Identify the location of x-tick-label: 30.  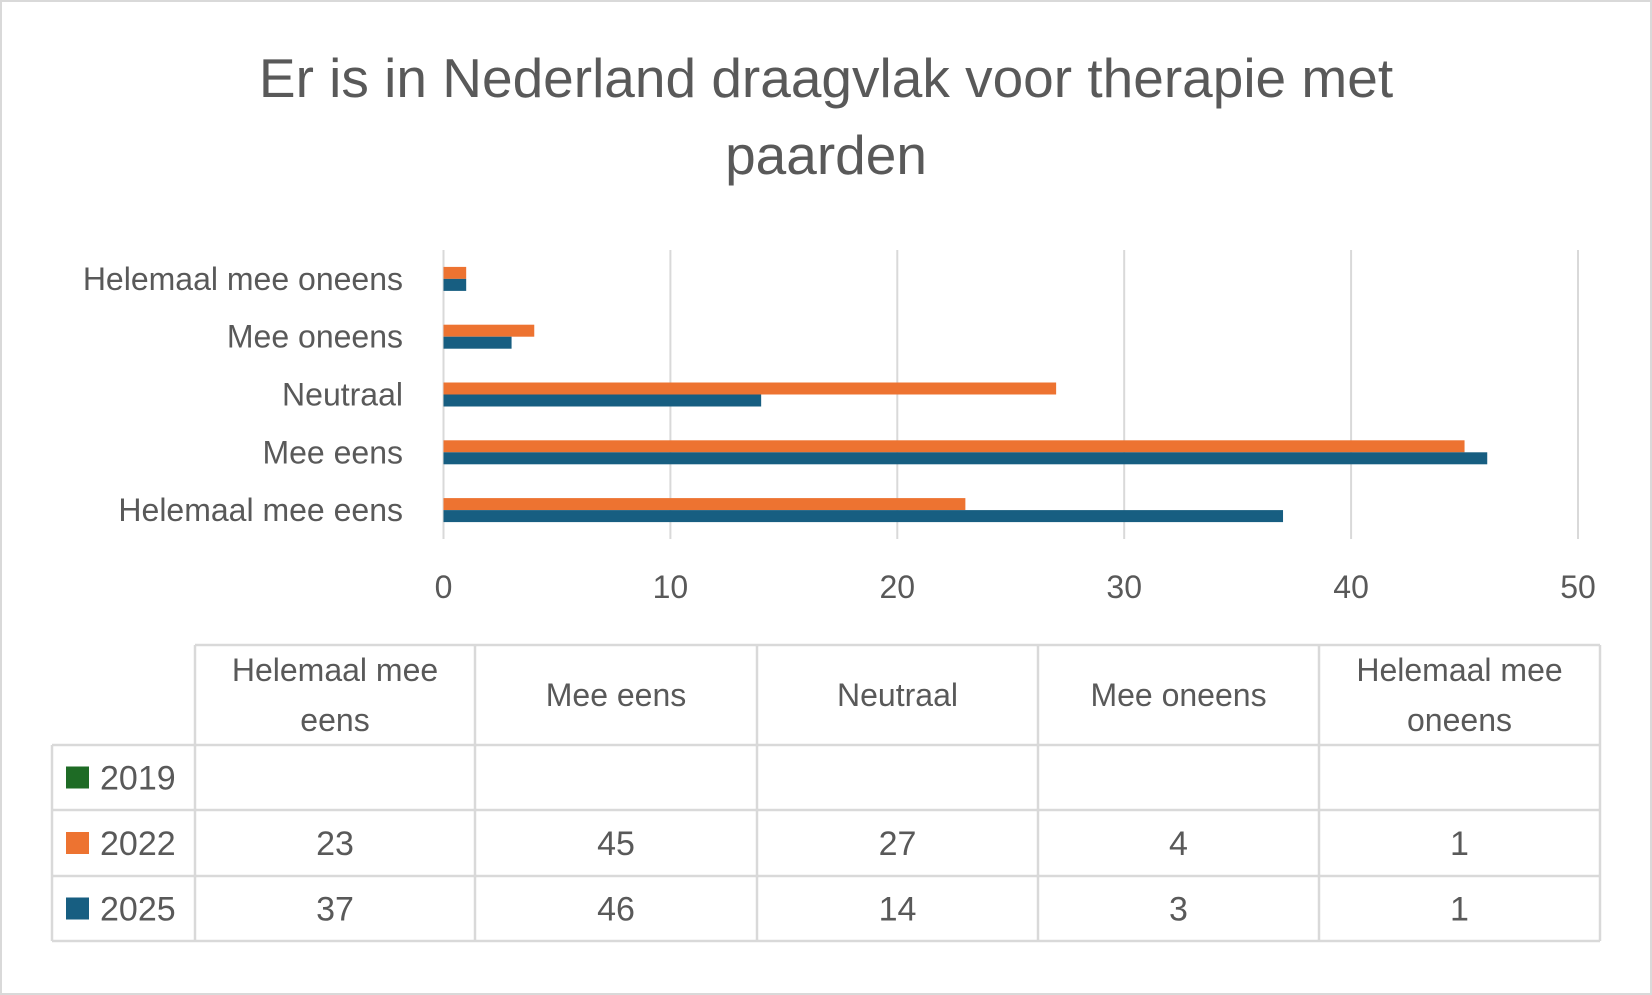
(1124, 587).